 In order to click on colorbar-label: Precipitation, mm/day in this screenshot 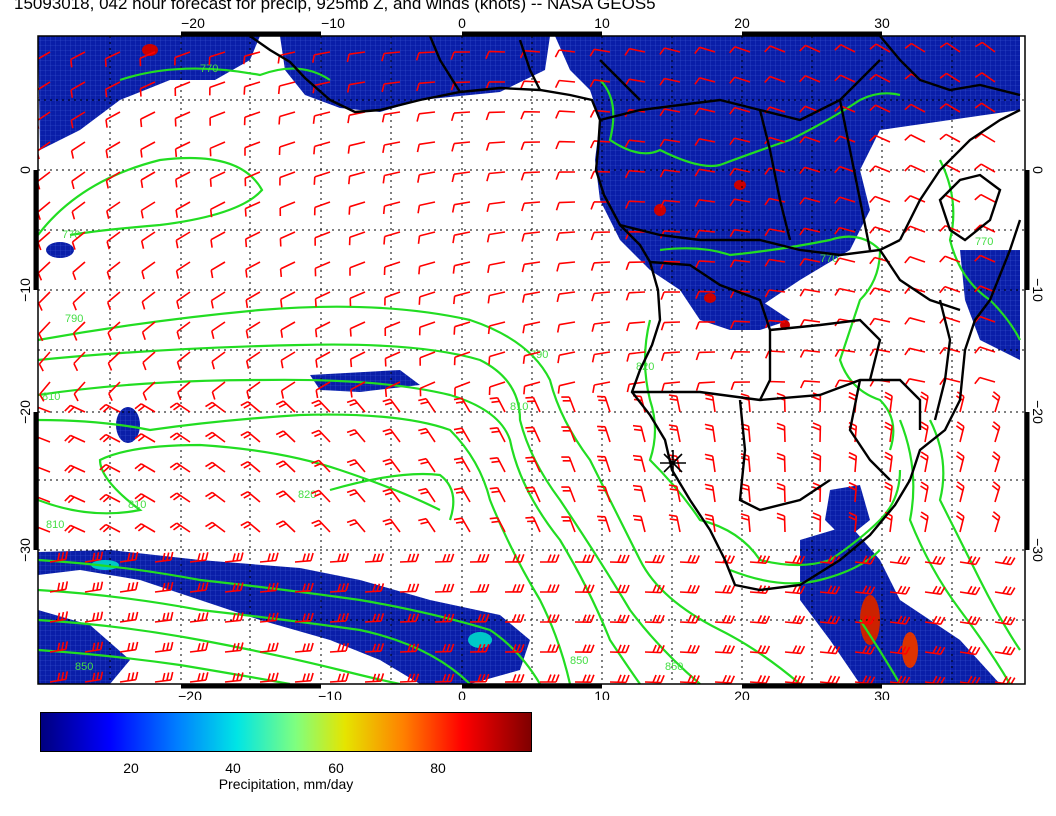, I will do `click(286, 784)`.